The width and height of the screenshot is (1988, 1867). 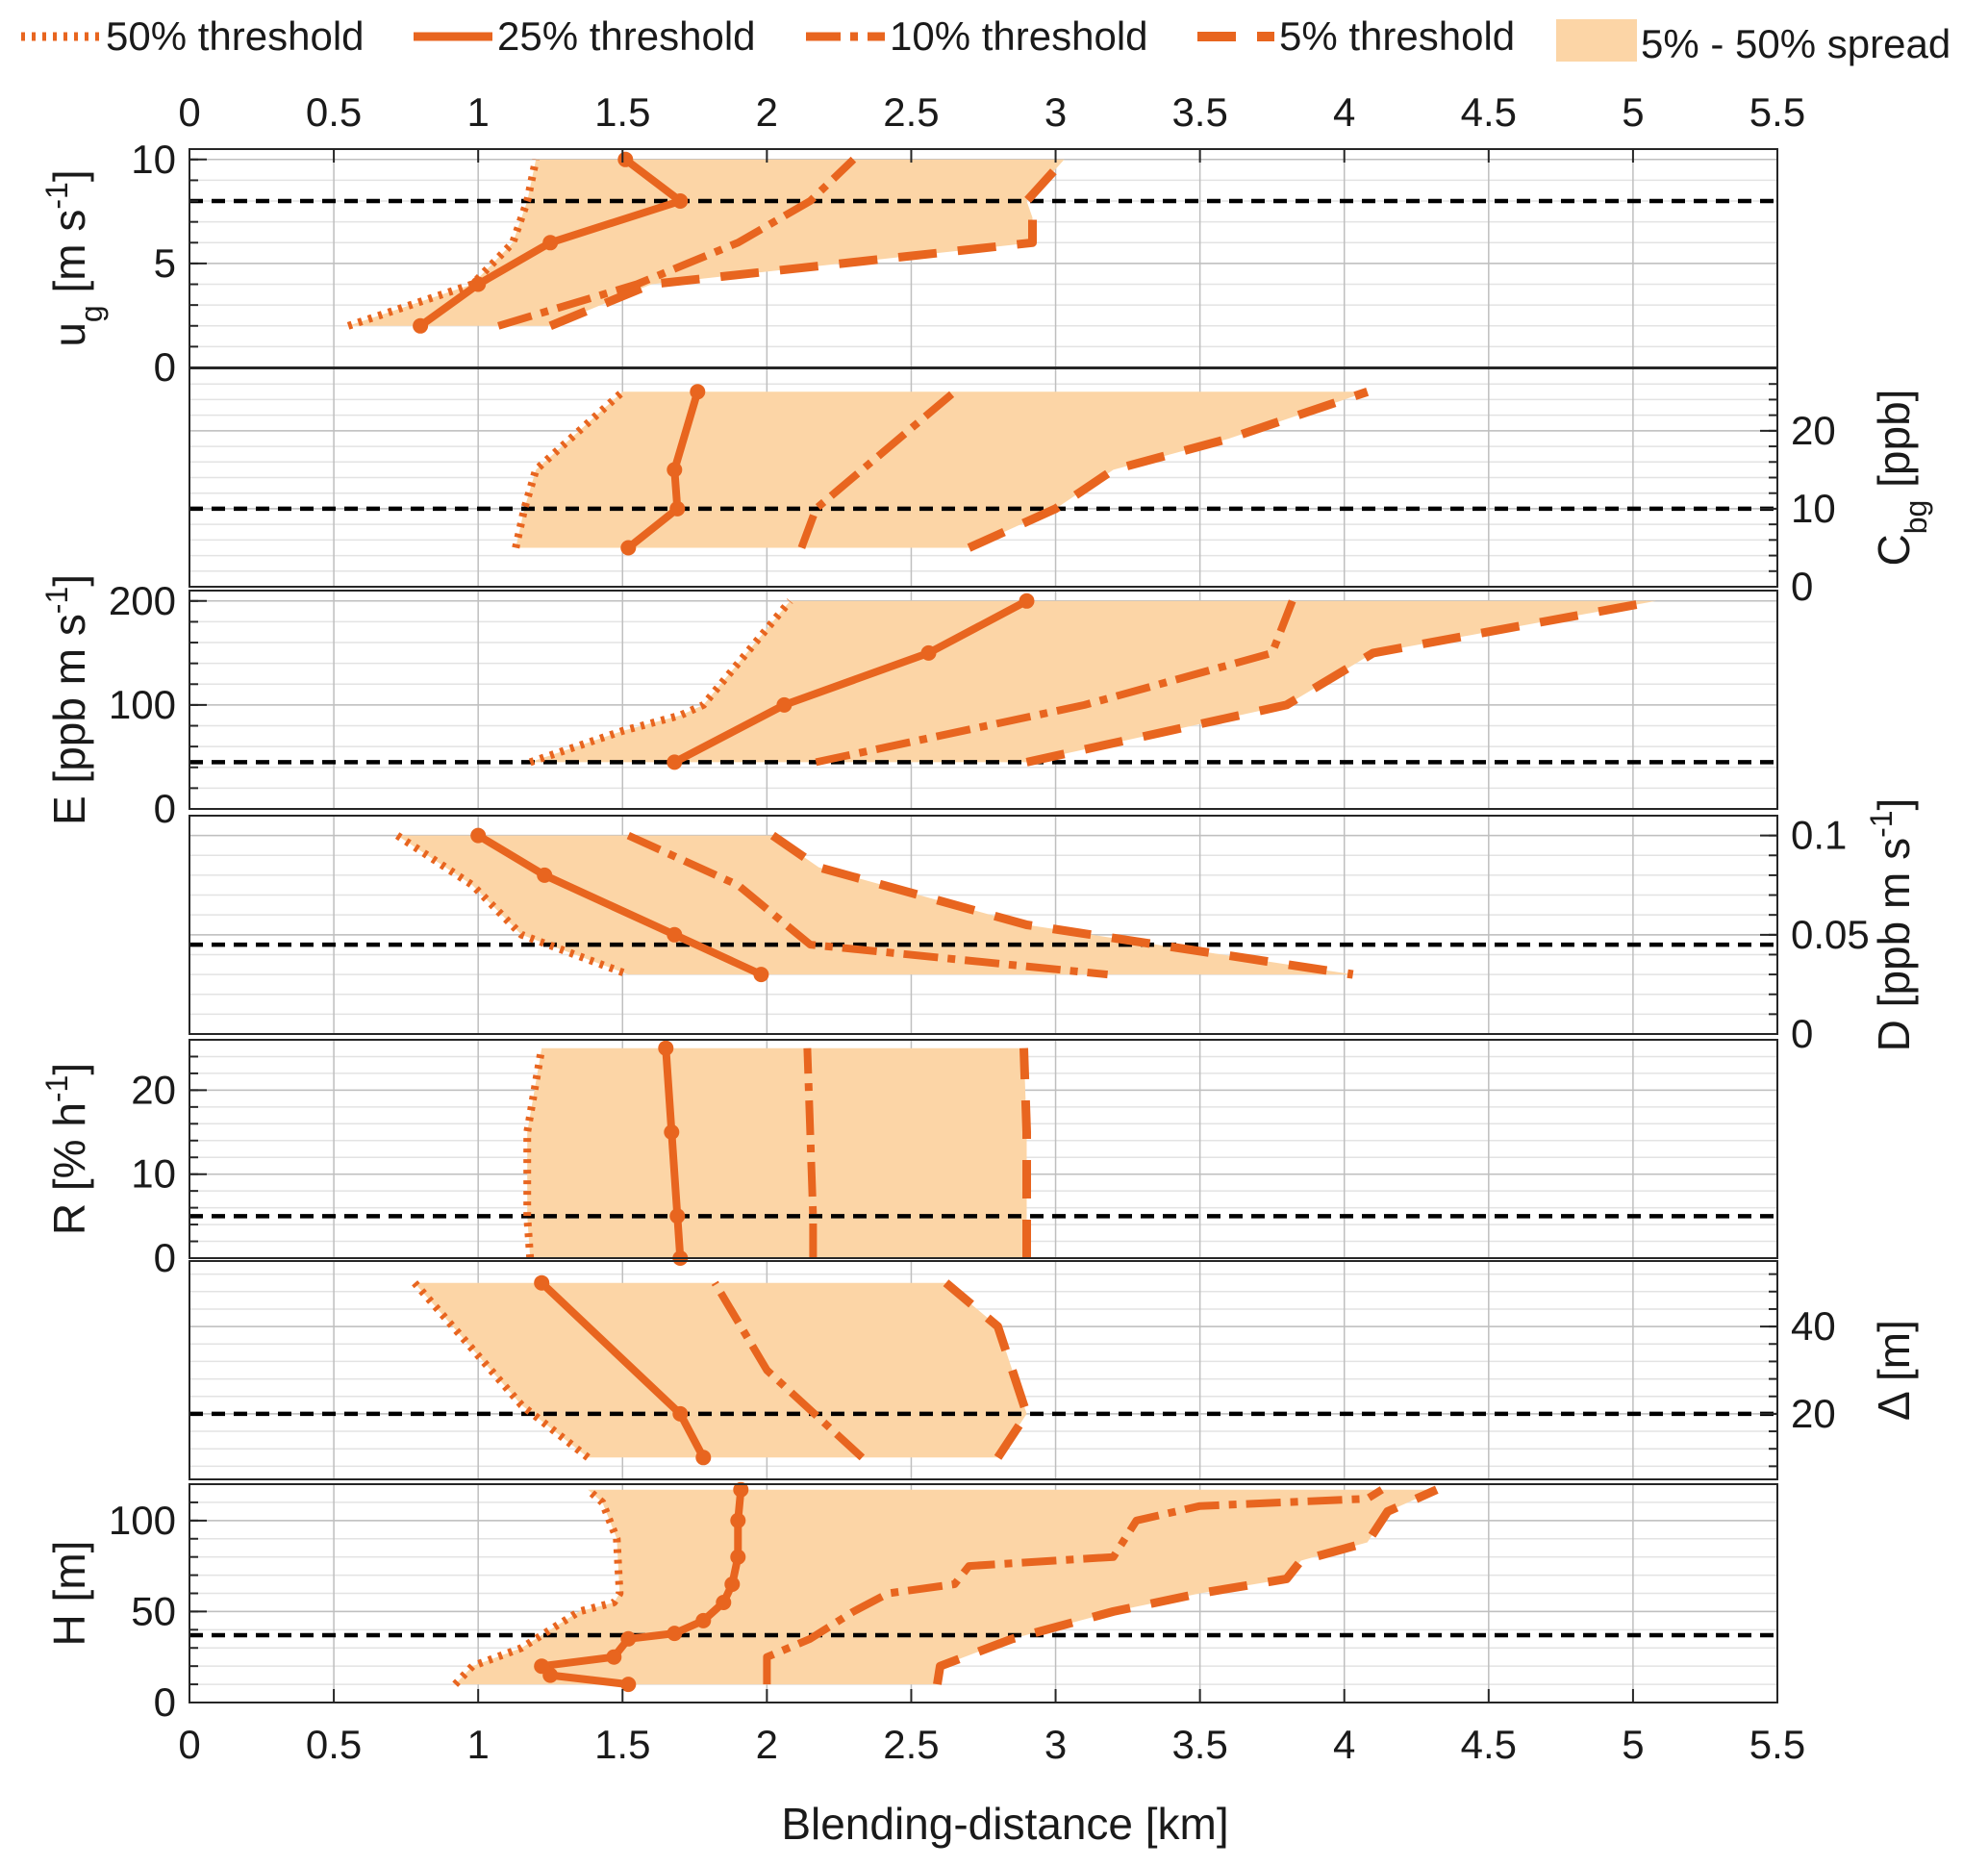 What do you see at coordinates (877, 469) in the screenshot?
I see `series-10pct-cbg` at bounding box center [877, 469].